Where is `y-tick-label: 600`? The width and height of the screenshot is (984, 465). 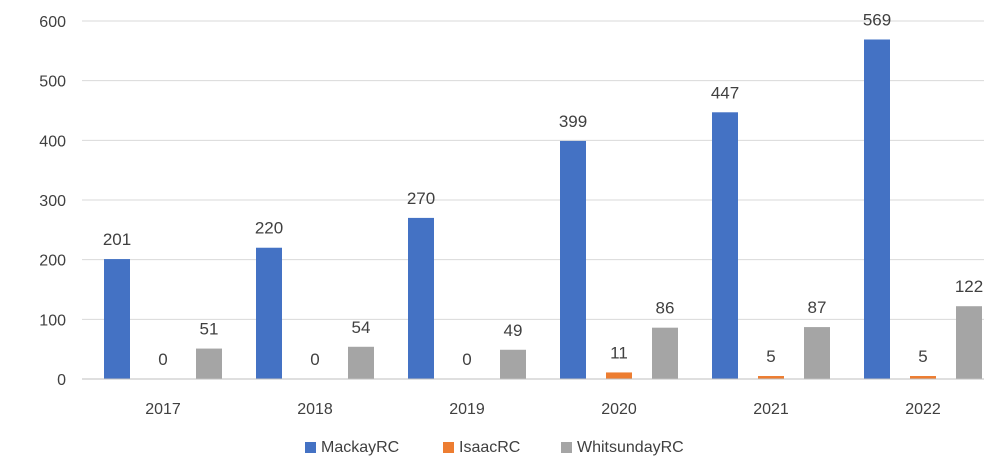
y-tick-label: 600 is located at coordinates (52, 22).